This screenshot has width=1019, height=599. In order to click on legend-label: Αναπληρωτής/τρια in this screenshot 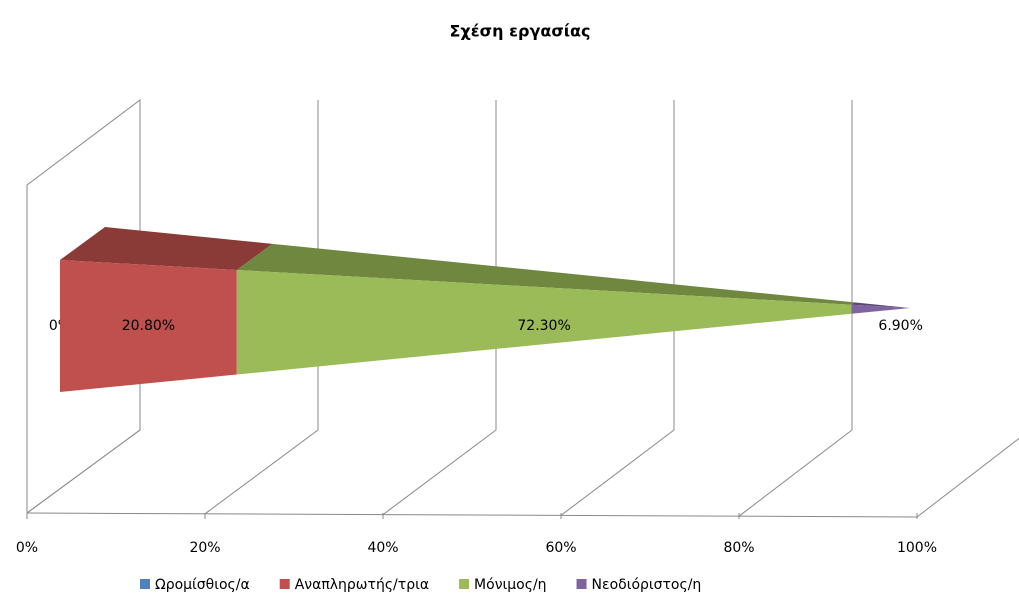, I will do `click(362, 585)`.